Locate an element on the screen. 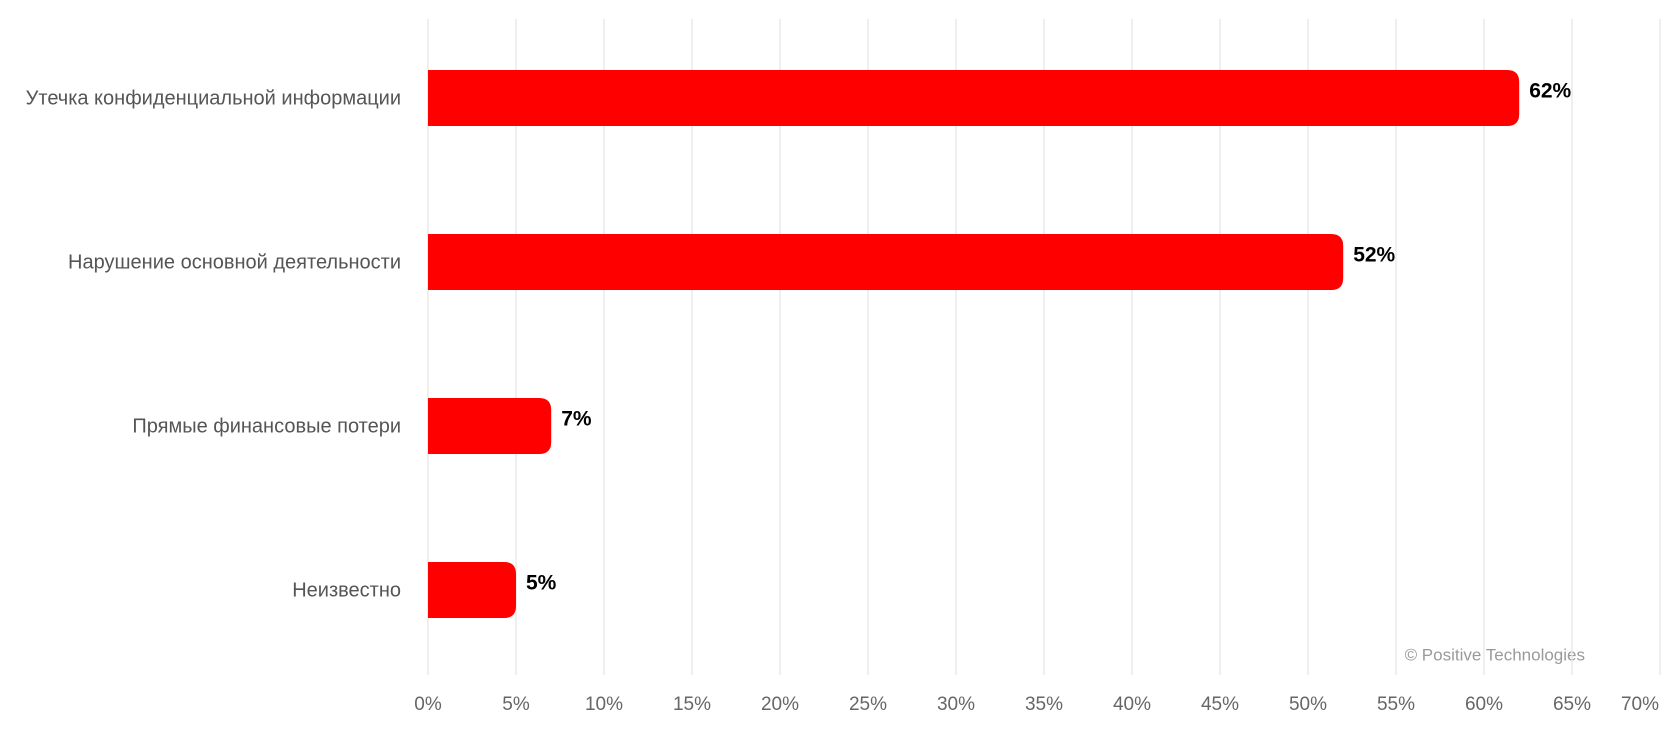  category-label: Неизвестно is located at coordinates (346, 590).